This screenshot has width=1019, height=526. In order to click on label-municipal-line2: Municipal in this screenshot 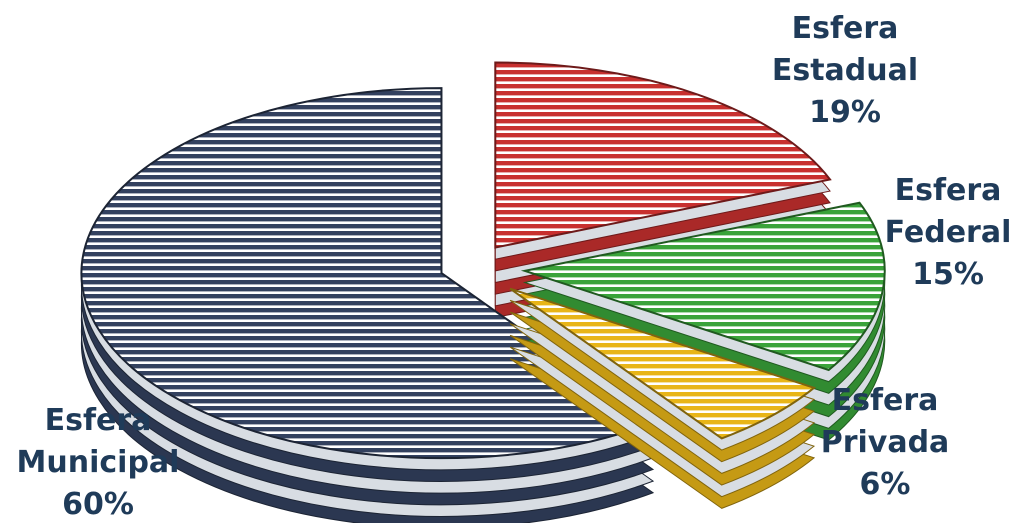, I will do `click(98, 462)`.